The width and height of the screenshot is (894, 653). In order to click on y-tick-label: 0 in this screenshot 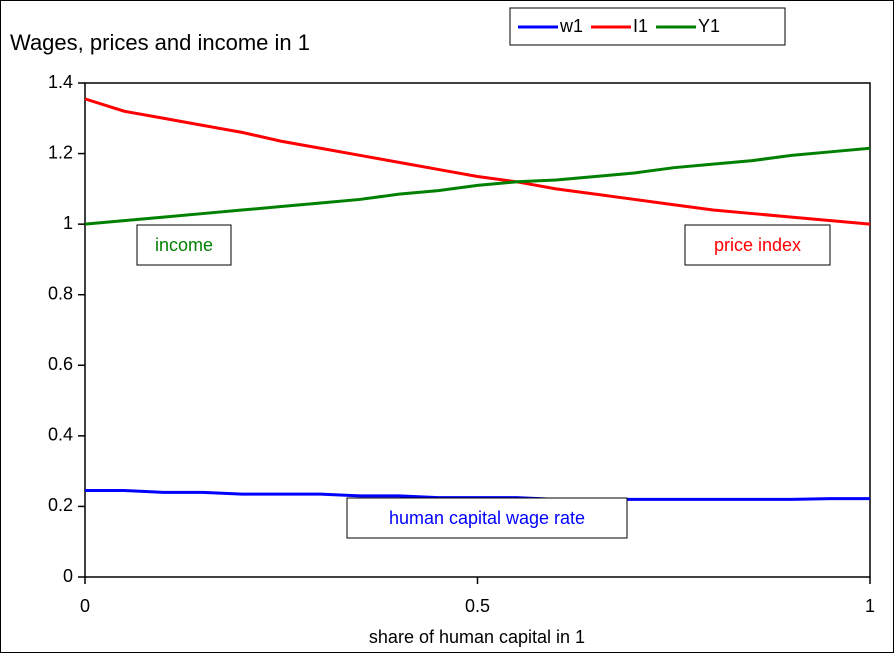, I will do `click(68, 576)`.